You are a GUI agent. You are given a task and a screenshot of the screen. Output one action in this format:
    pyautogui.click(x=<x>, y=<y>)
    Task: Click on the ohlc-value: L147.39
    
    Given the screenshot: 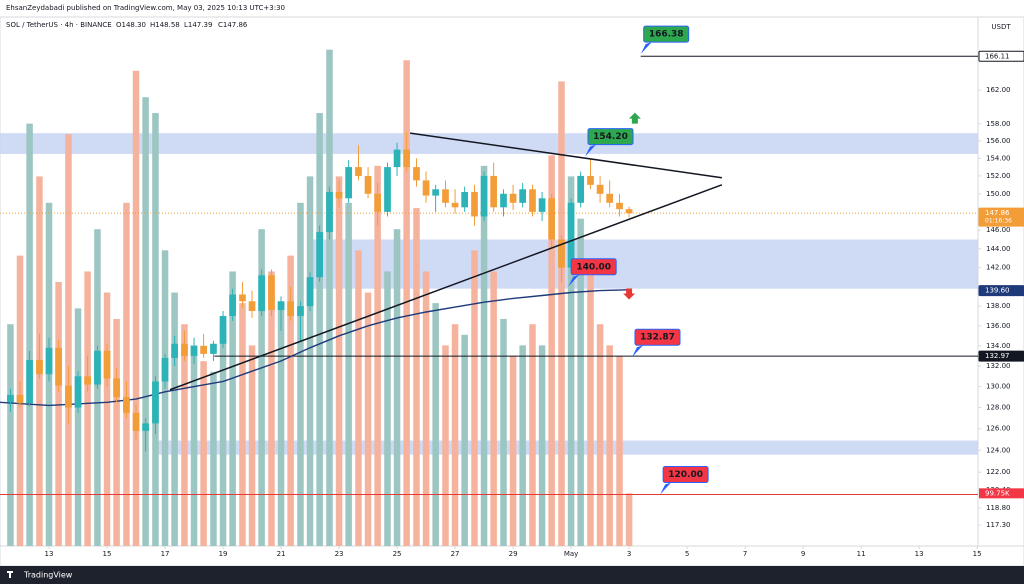 What is the action you would take?
    pyautogui.click(x=198, y=25)
    